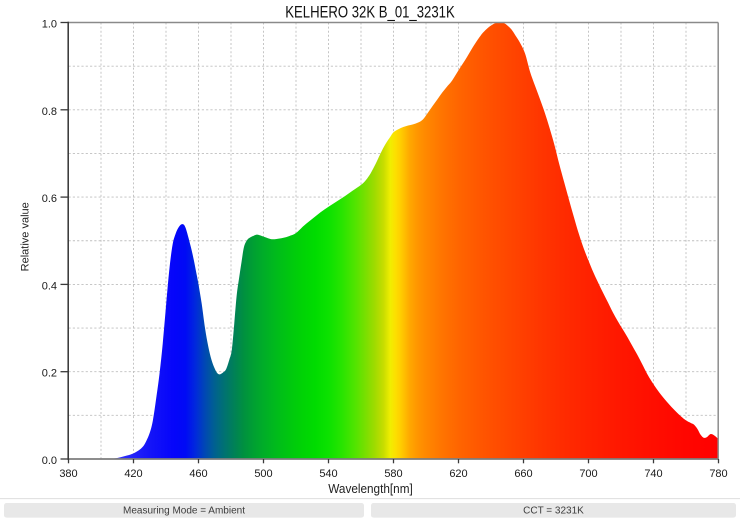 The width and height of the screenshot is (740, 521). Describe the element at coordinates (26, 236) in the screenshot. I see `svg-text: Relative value` at that location.